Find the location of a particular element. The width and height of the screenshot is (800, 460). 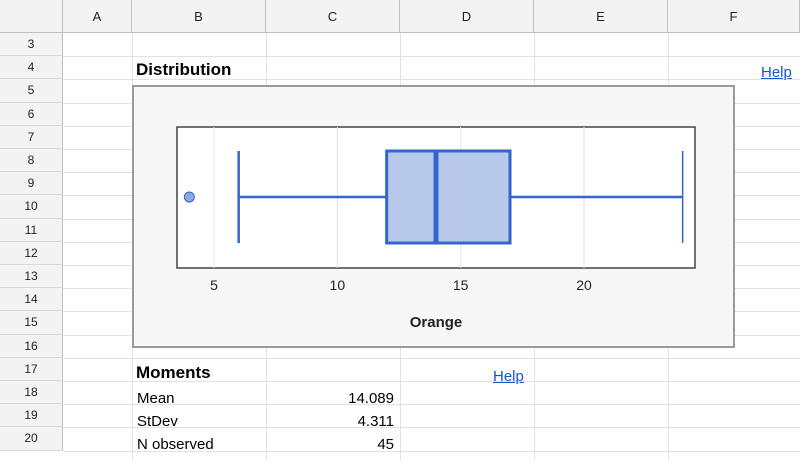

column-header-b: B is located at coordinates (199, 16).